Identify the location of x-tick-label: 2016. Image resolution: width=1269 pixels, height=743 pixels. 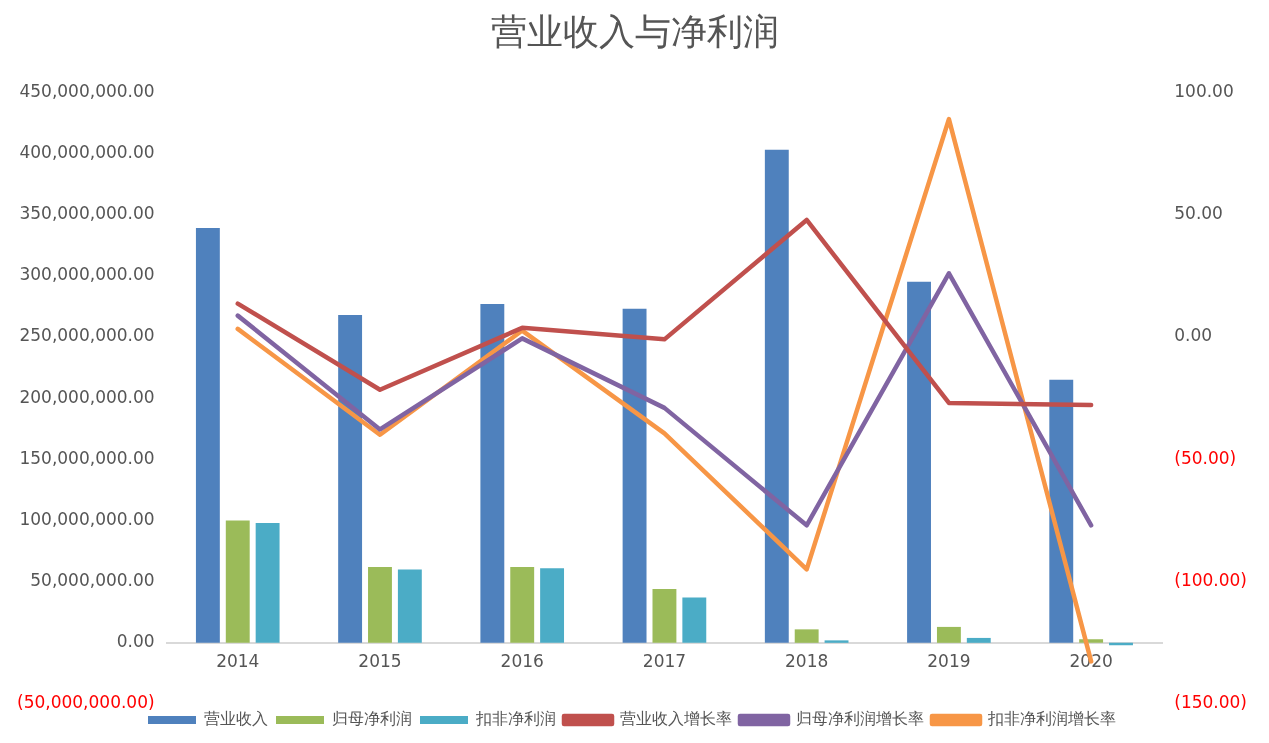
(522, 661).